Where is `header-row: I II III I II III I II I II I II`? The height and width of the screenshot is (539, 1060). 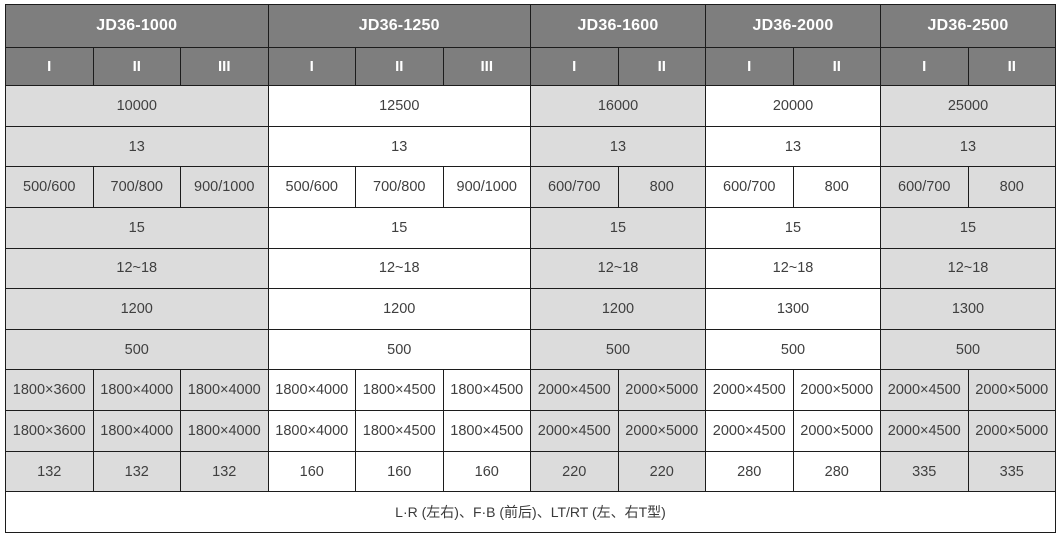
header-row: I II III I II III I II I II I II is located at coordinates (530, 66).